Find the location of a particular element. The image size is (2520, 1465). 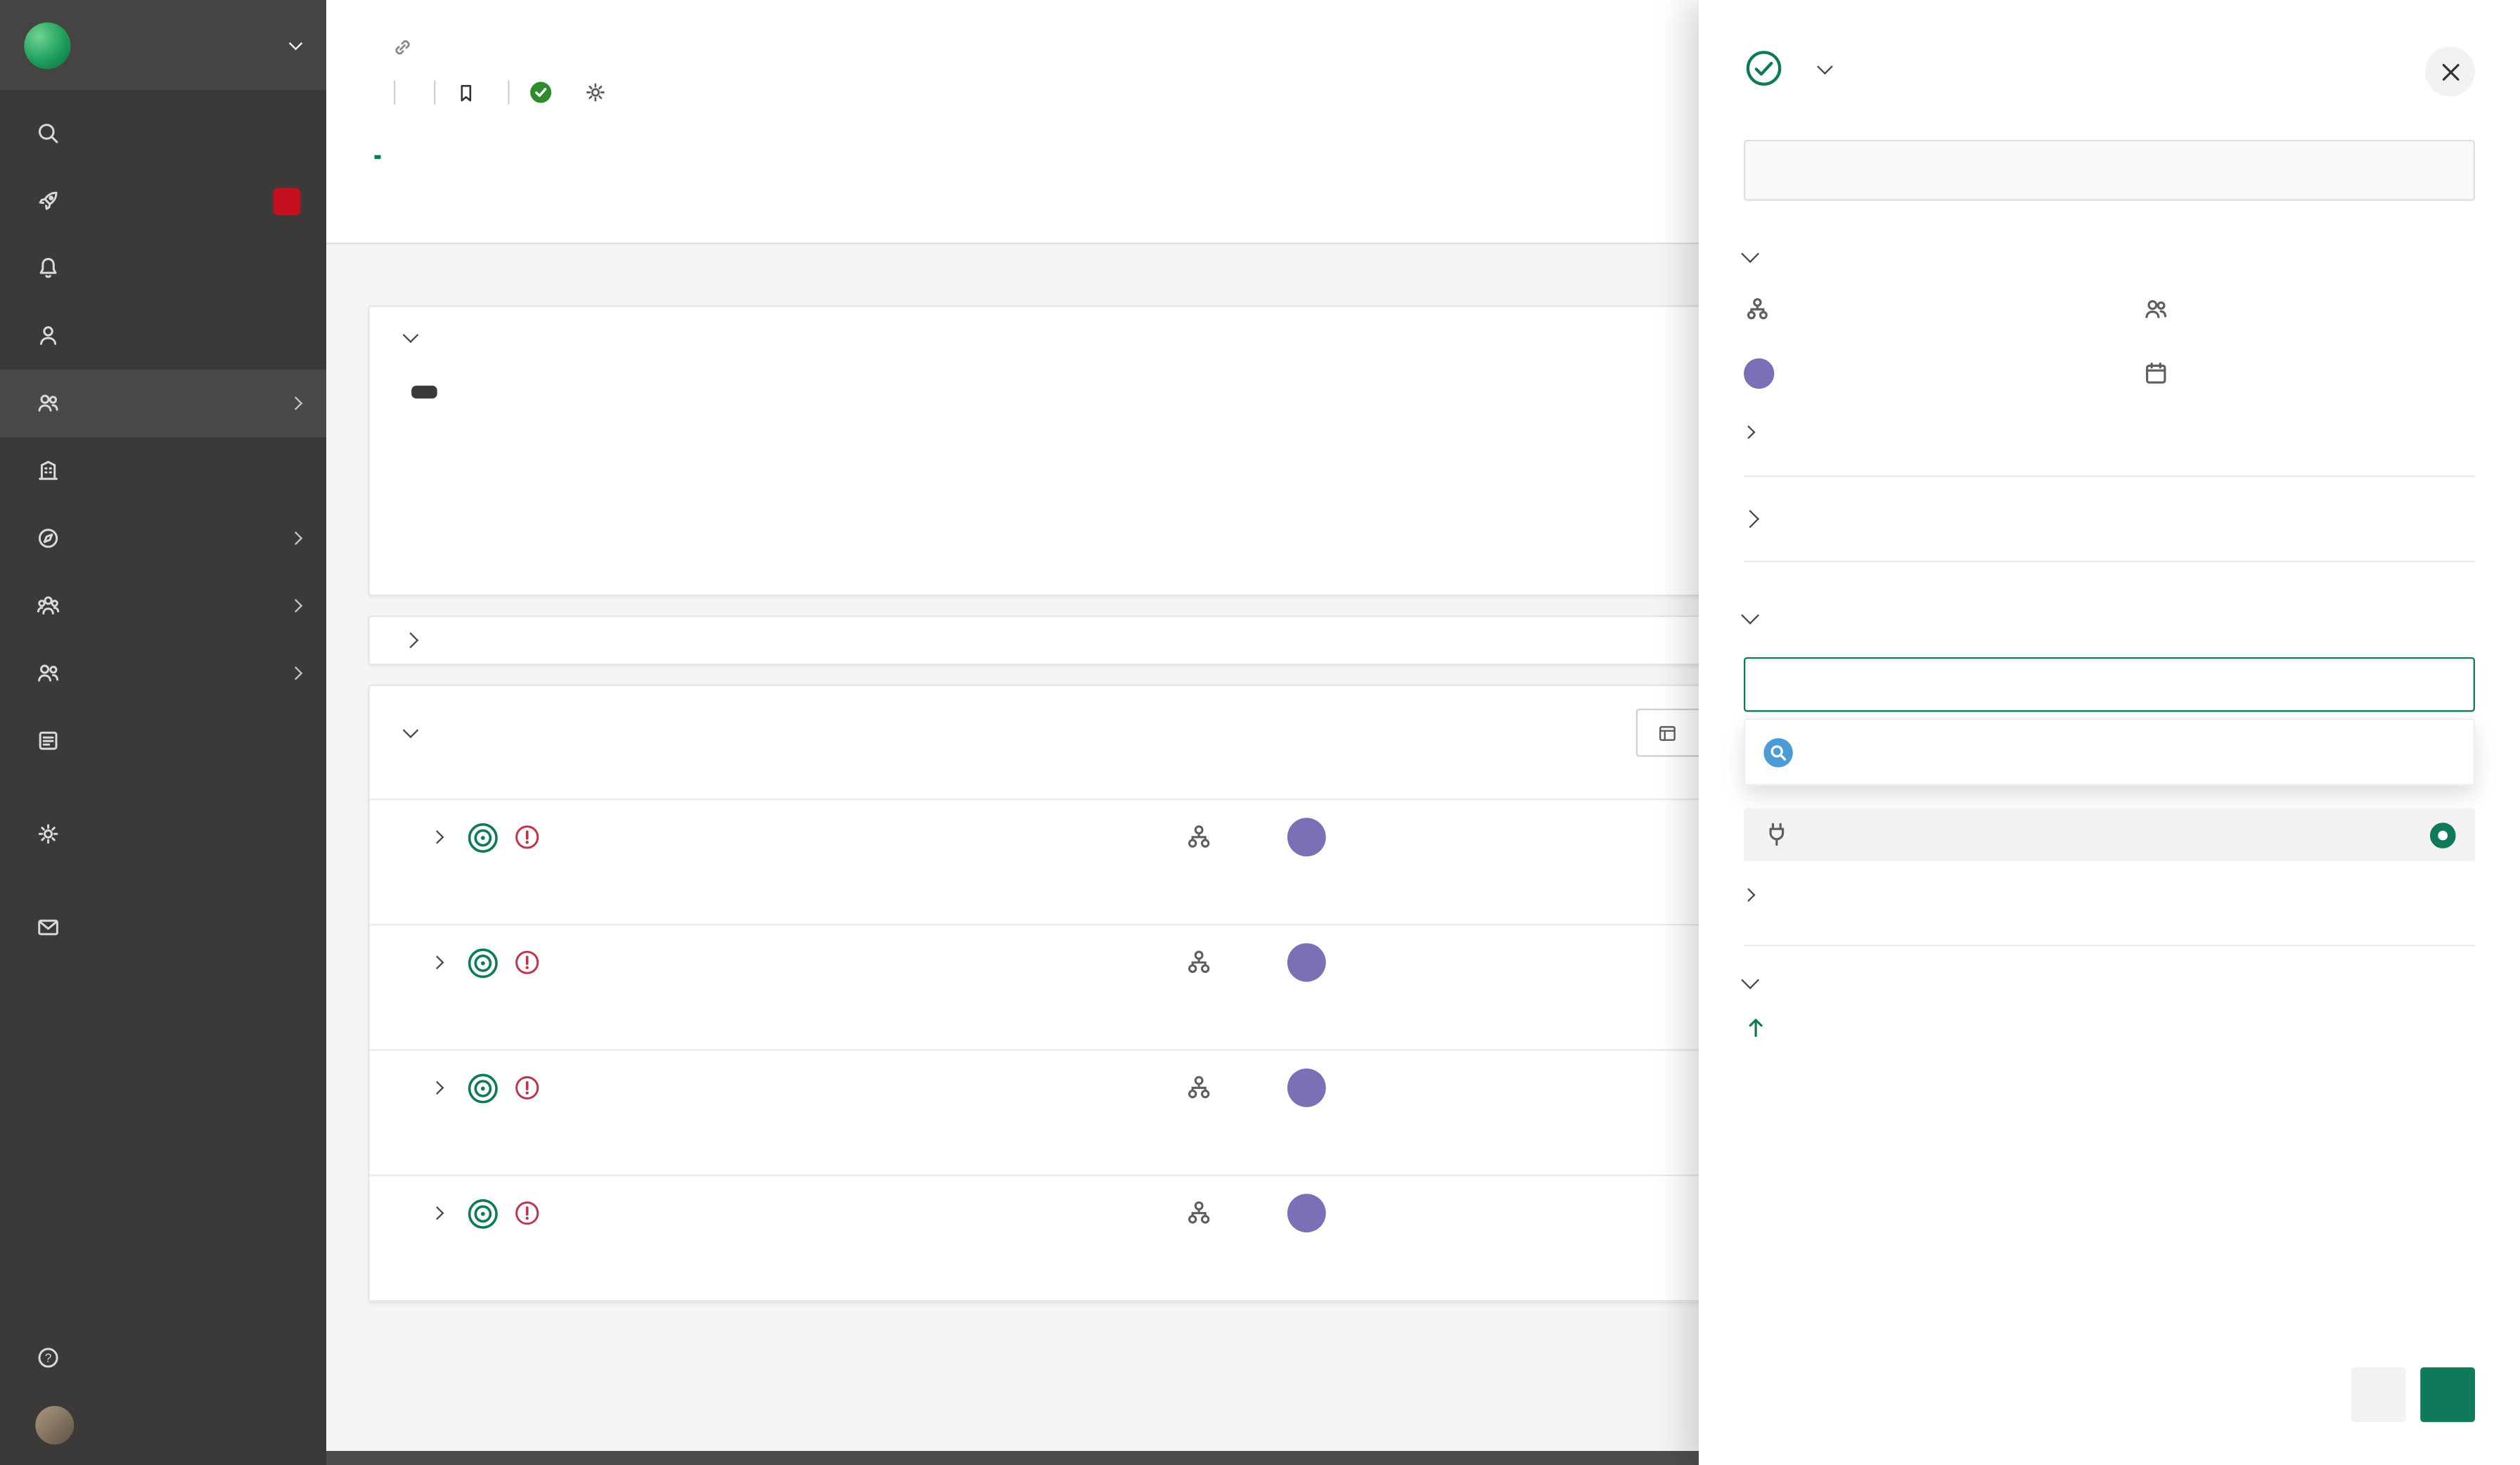

data-source-dropdown is located at coordinates (2109, 752).